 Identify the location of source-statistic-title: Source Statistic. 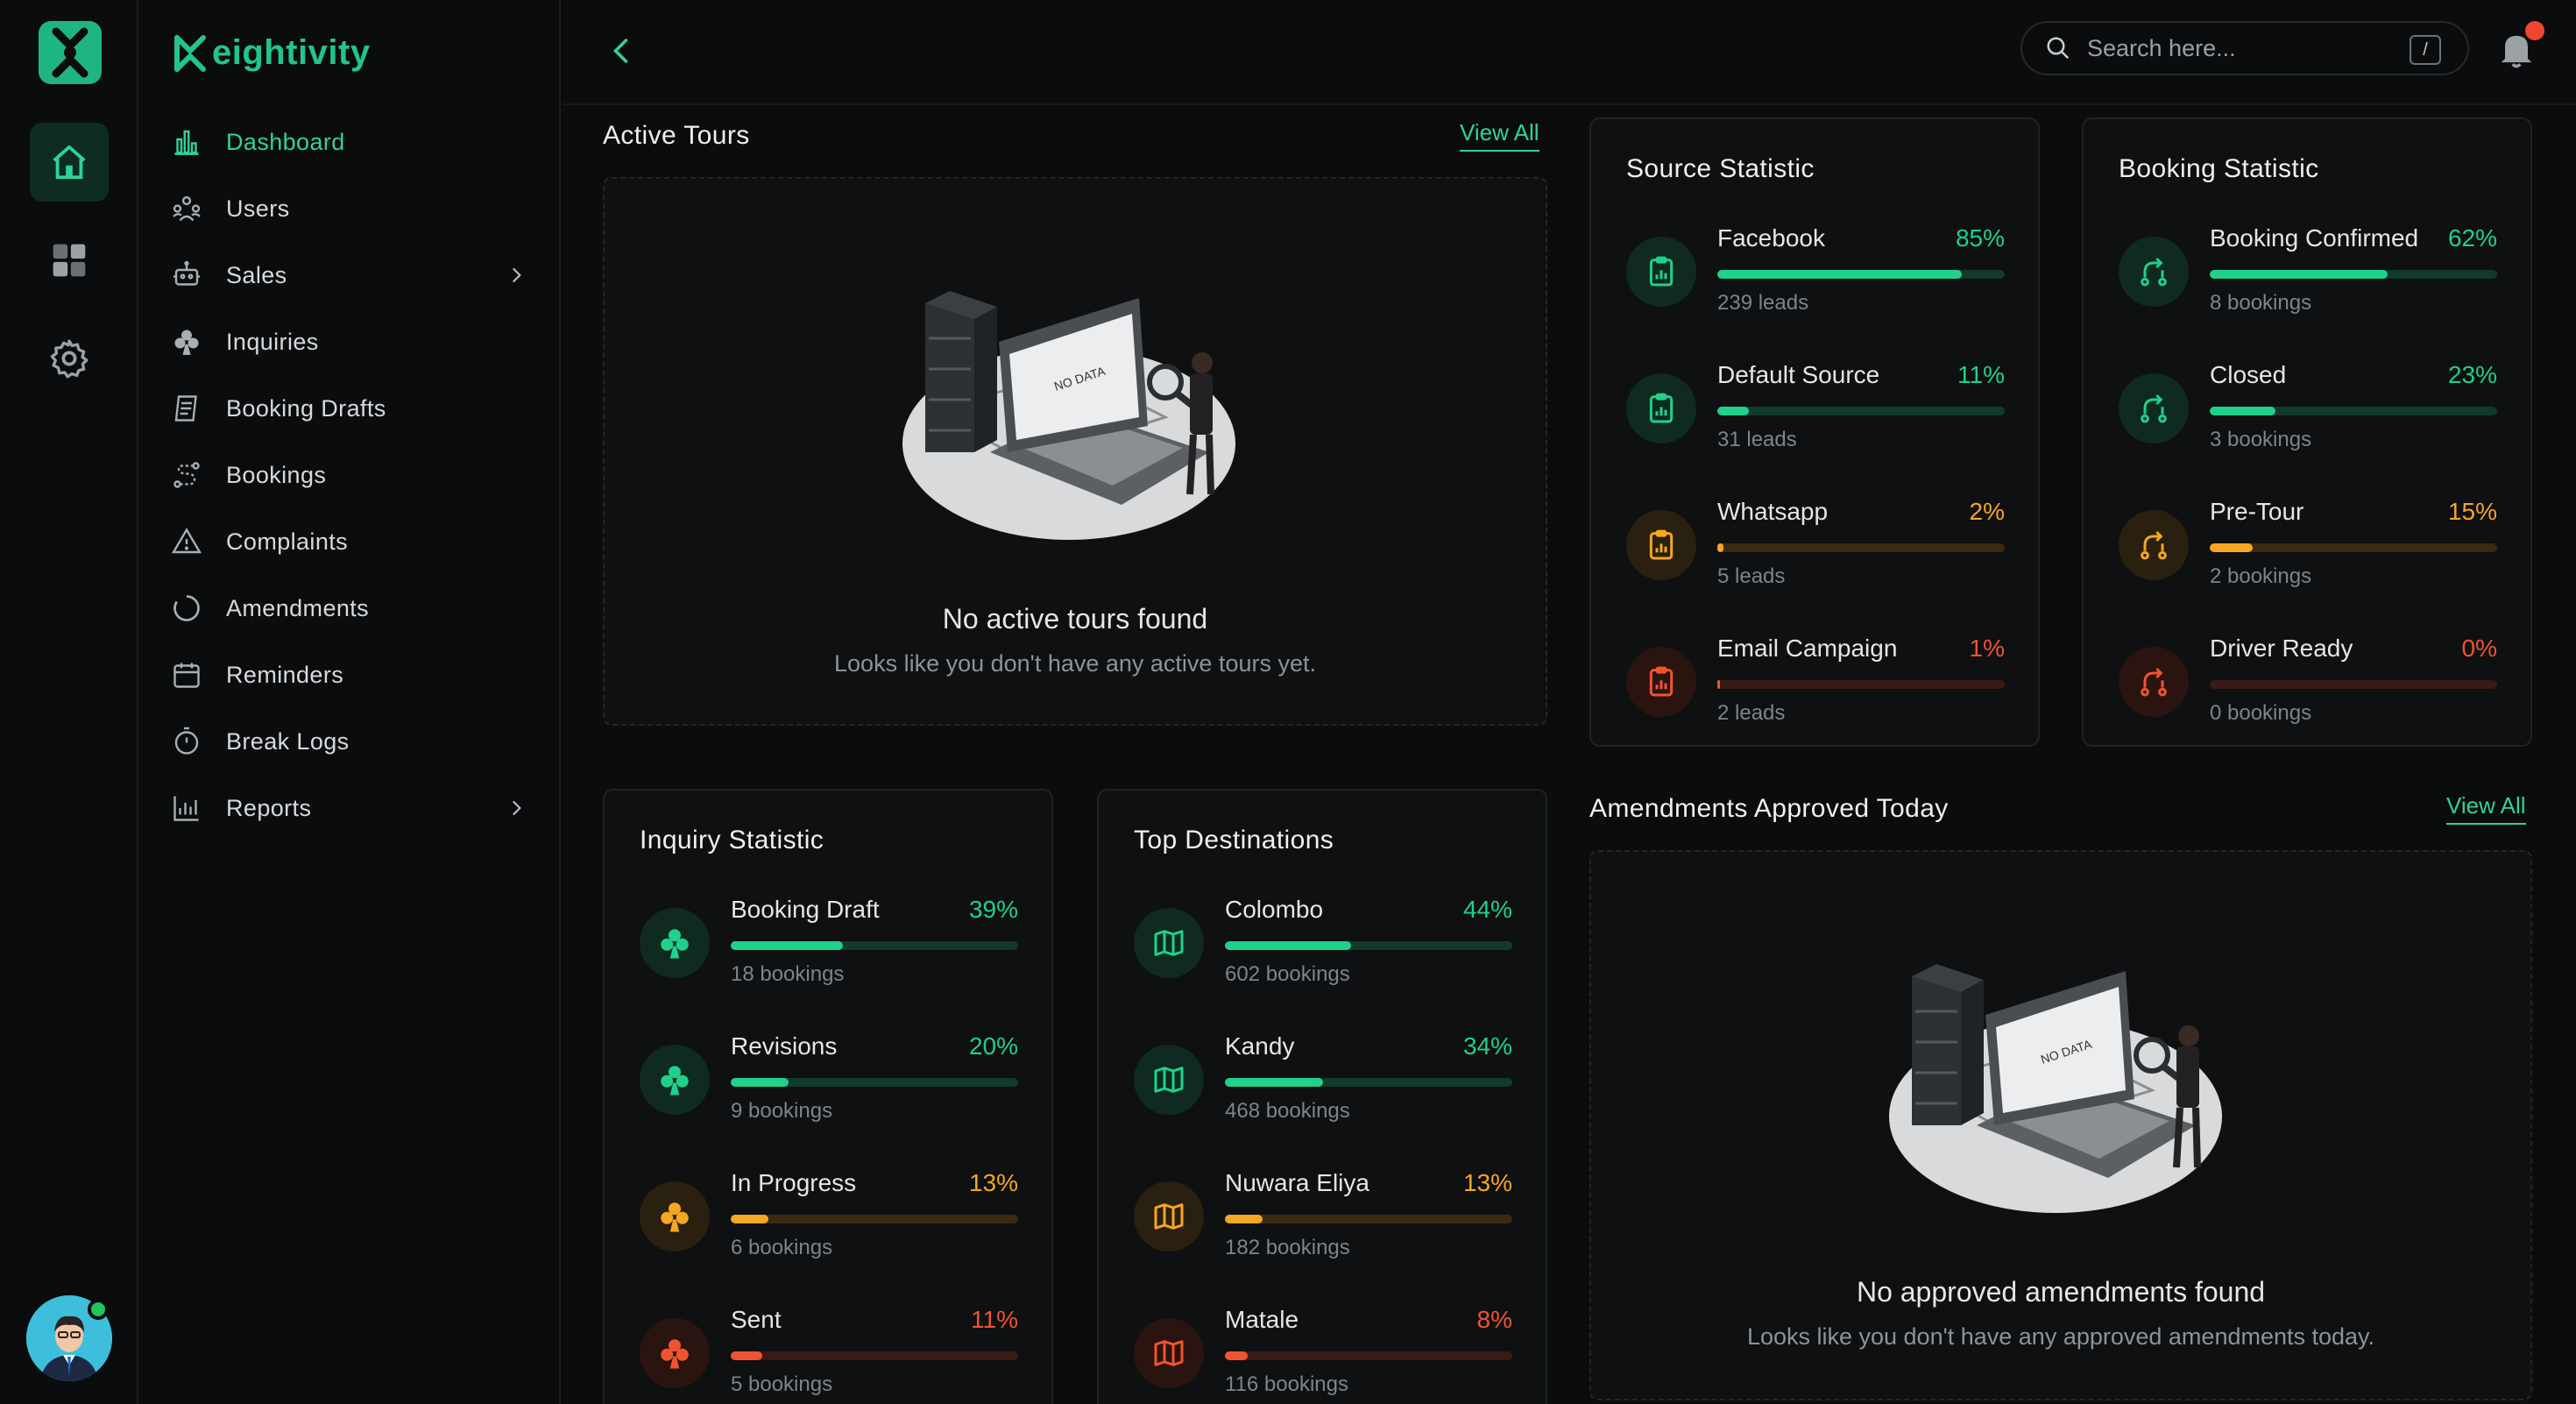
(1720, 168).